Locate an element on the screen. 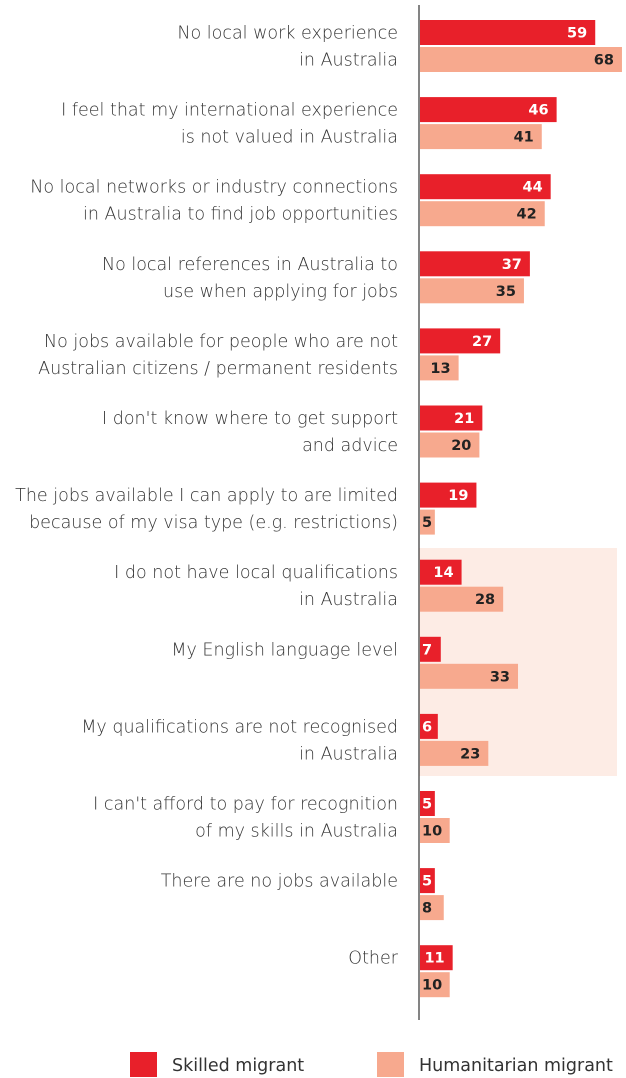  category-label: and advice is located at coordinates (350, 446).